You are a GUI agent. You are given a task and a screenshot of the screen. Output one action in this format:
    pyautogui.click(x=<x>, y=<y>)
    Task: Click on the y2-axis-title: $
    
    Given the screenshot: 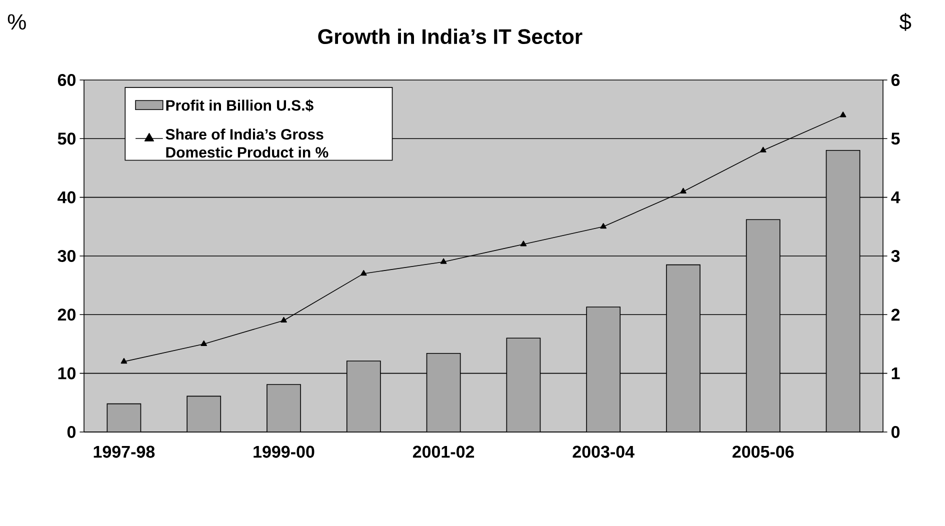 What is the action you would take?
    pyautogui.click(x=905, y=22)
    